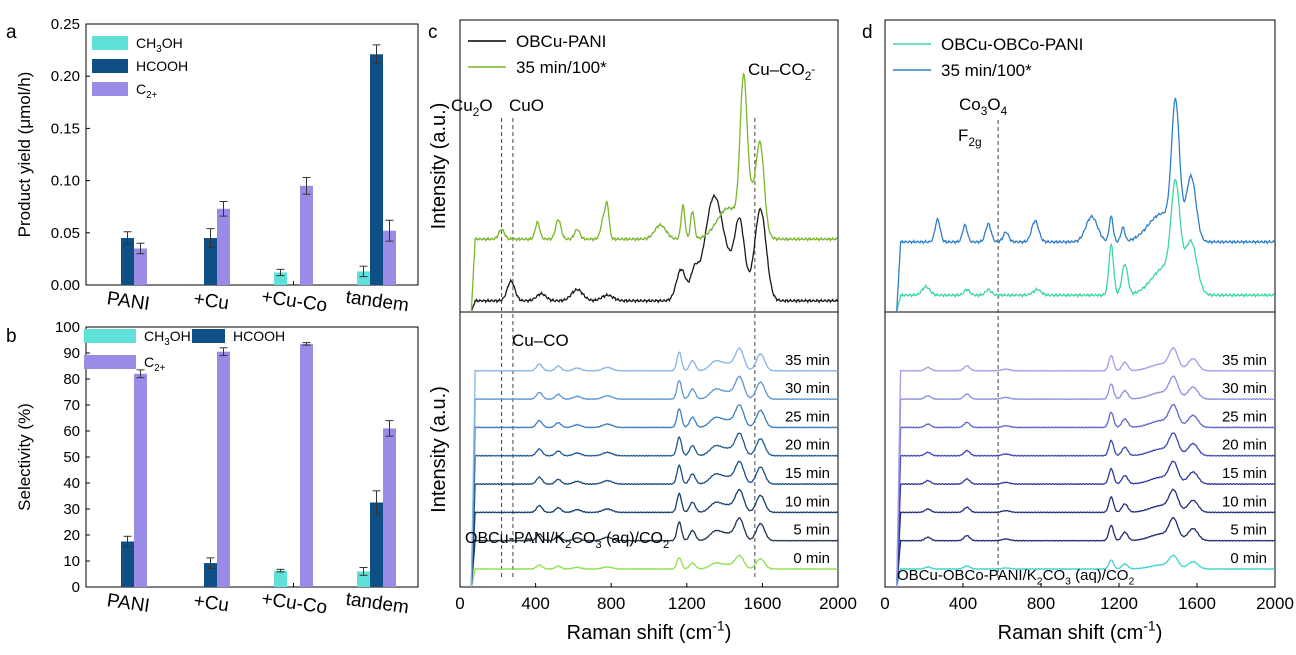 Image resolution: width=1296 pixels, height=655 pixels. What do you see at coordinates (65, 233) in the screenshot?
I see `y-tick-label: 0.05` at bounding box center [65, 233].